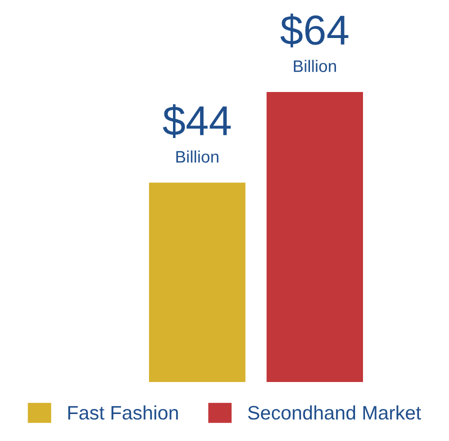 The width and height of the screenshot is (449, 441). I want to click on data-label: $64 Billion, so click(314, 43).